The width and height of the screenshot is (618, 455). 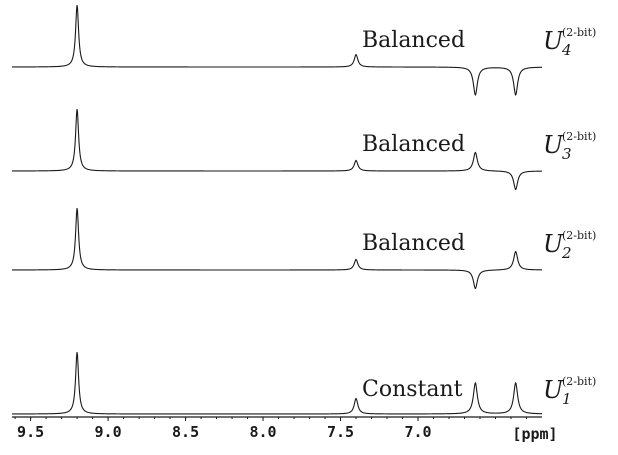 What do you see at coordinates (108, 432) in the screenshot?
I see `x-tick-label: 9.0` at bounding box center [108, 432].